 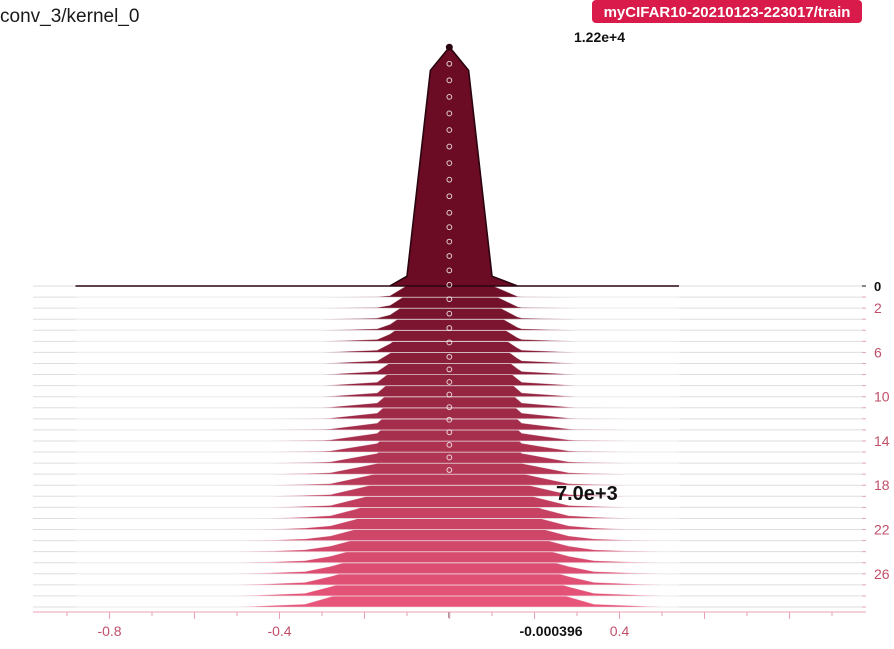 I want to click on step-tick-label: 2, so click(x=878, y=308).